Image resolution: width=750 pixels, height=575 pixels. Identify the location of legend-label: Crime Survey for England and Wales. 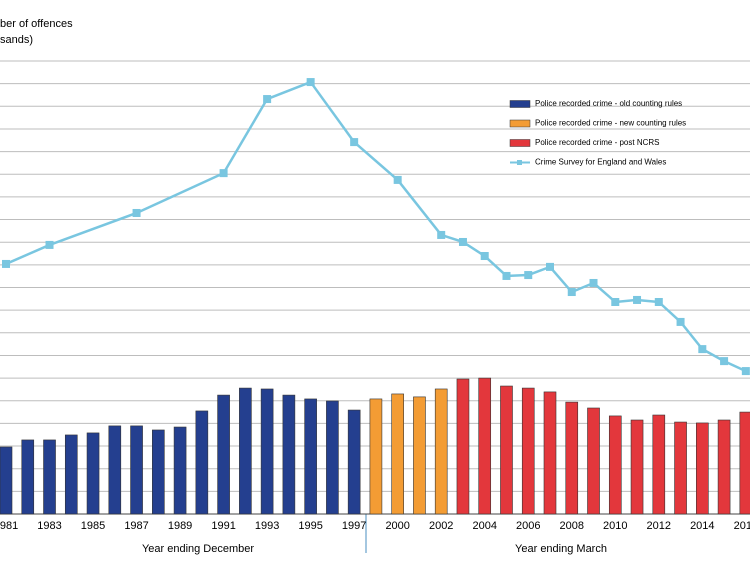
(600, 162).